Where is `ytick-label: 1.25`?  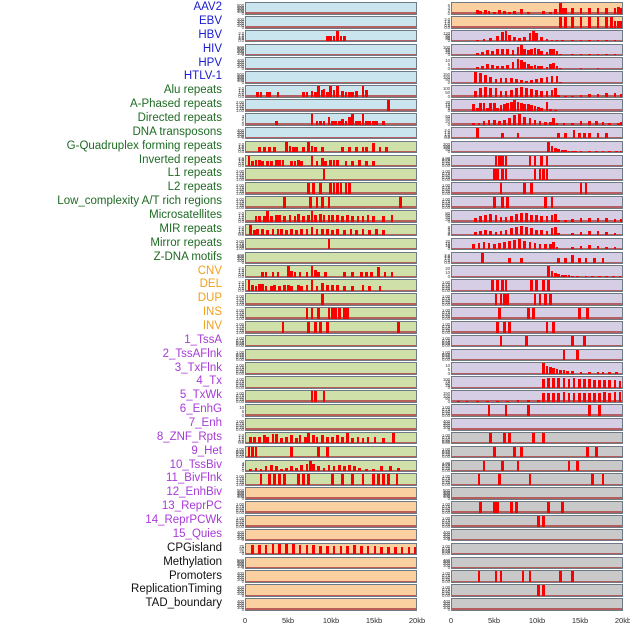
ytick-label: 1.25 is located at coordinates (239, 178).